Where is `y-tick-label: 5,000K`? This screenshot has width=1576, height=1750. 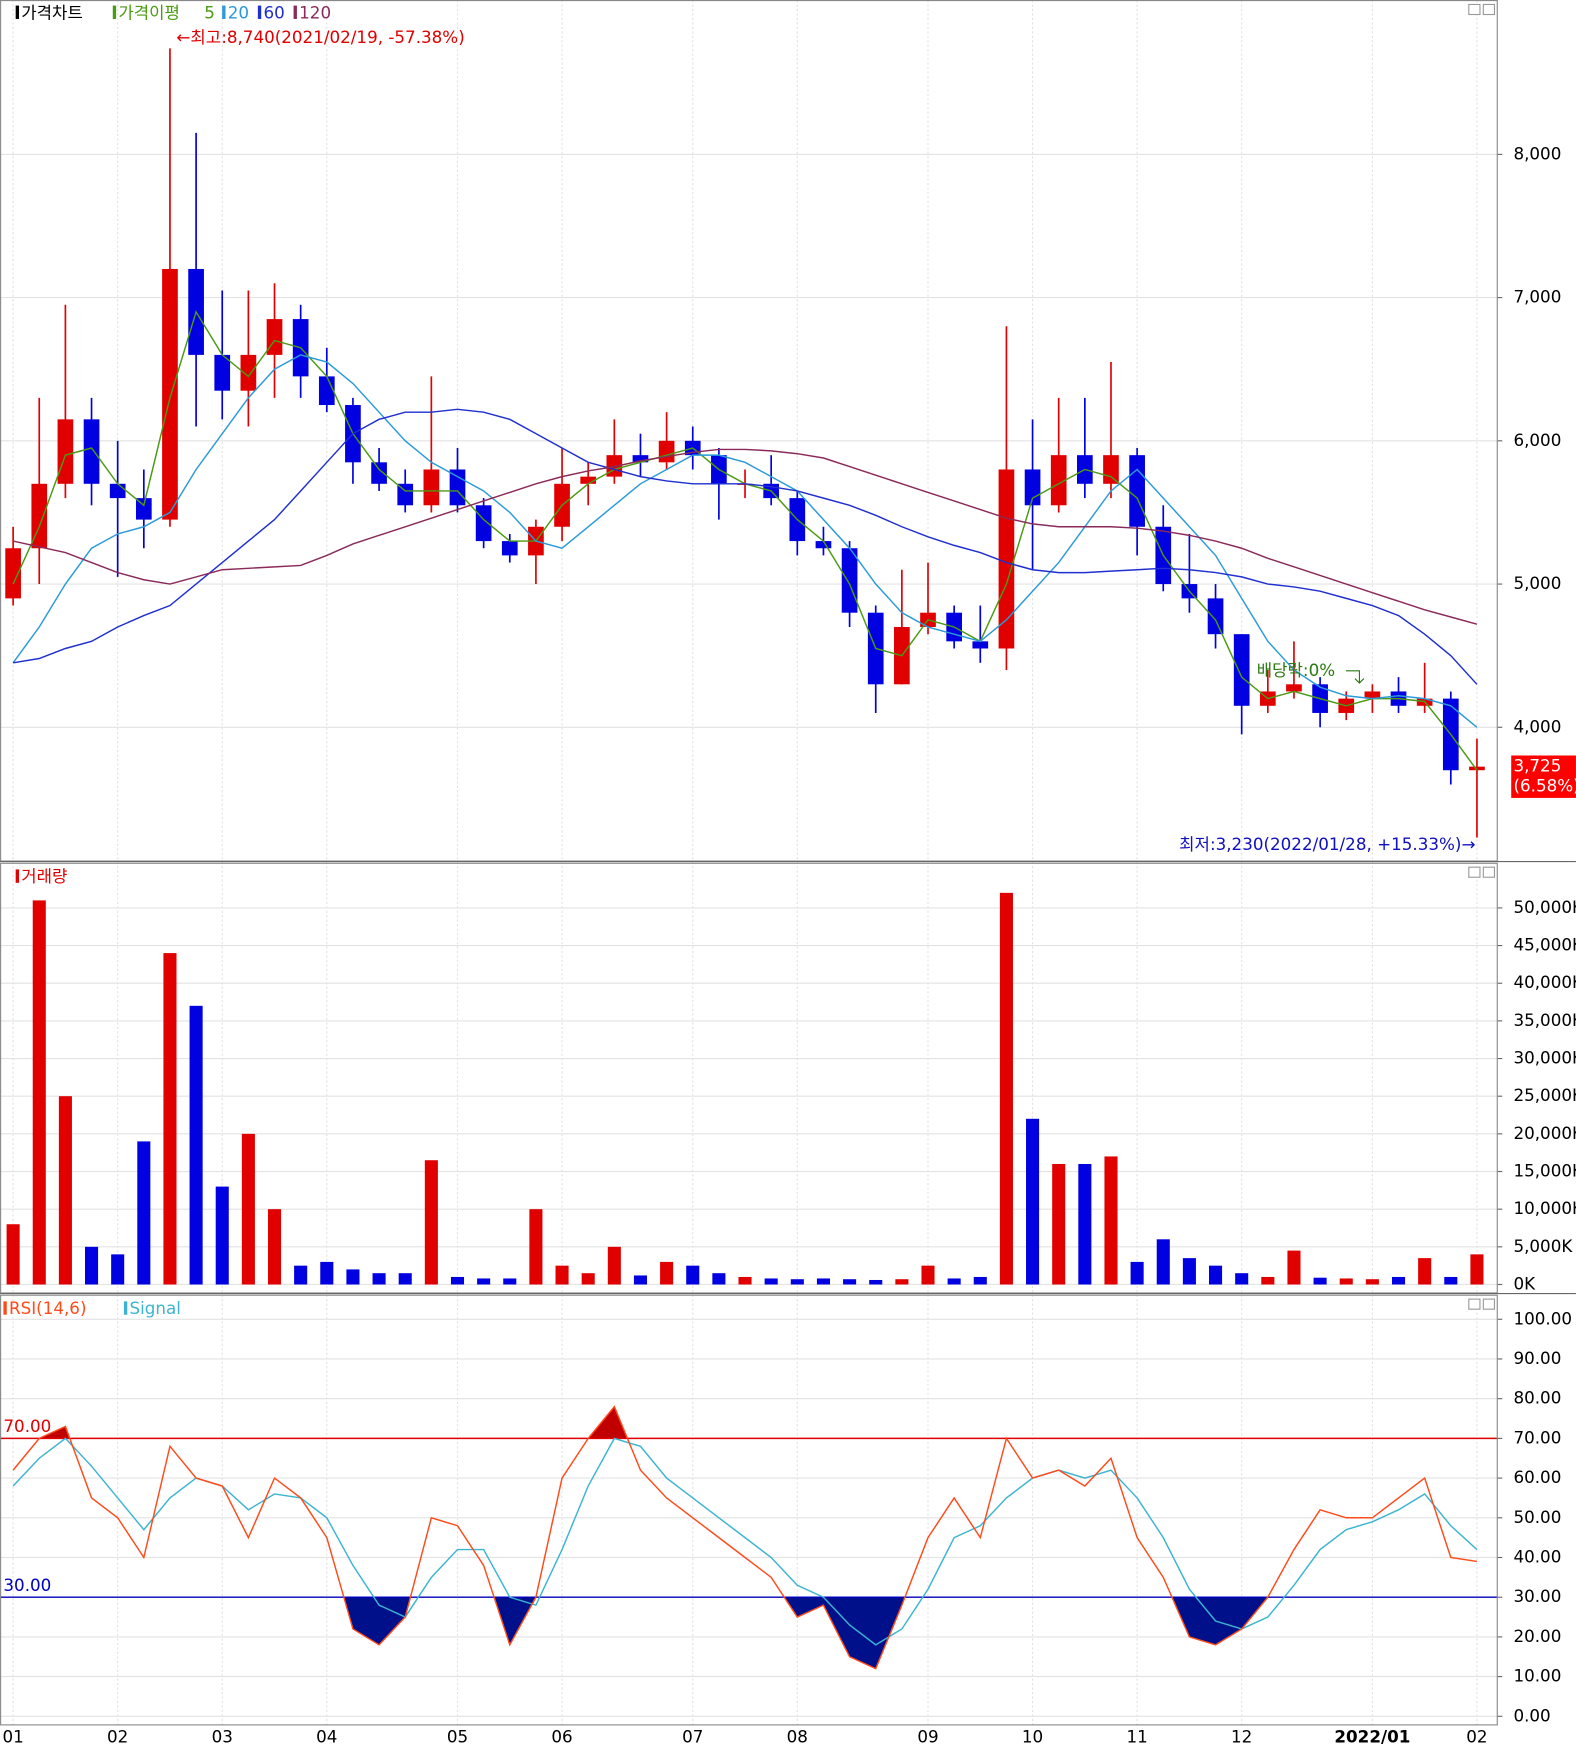 y-tick-label: 5,000K is located at coordinates (1543, 1246).